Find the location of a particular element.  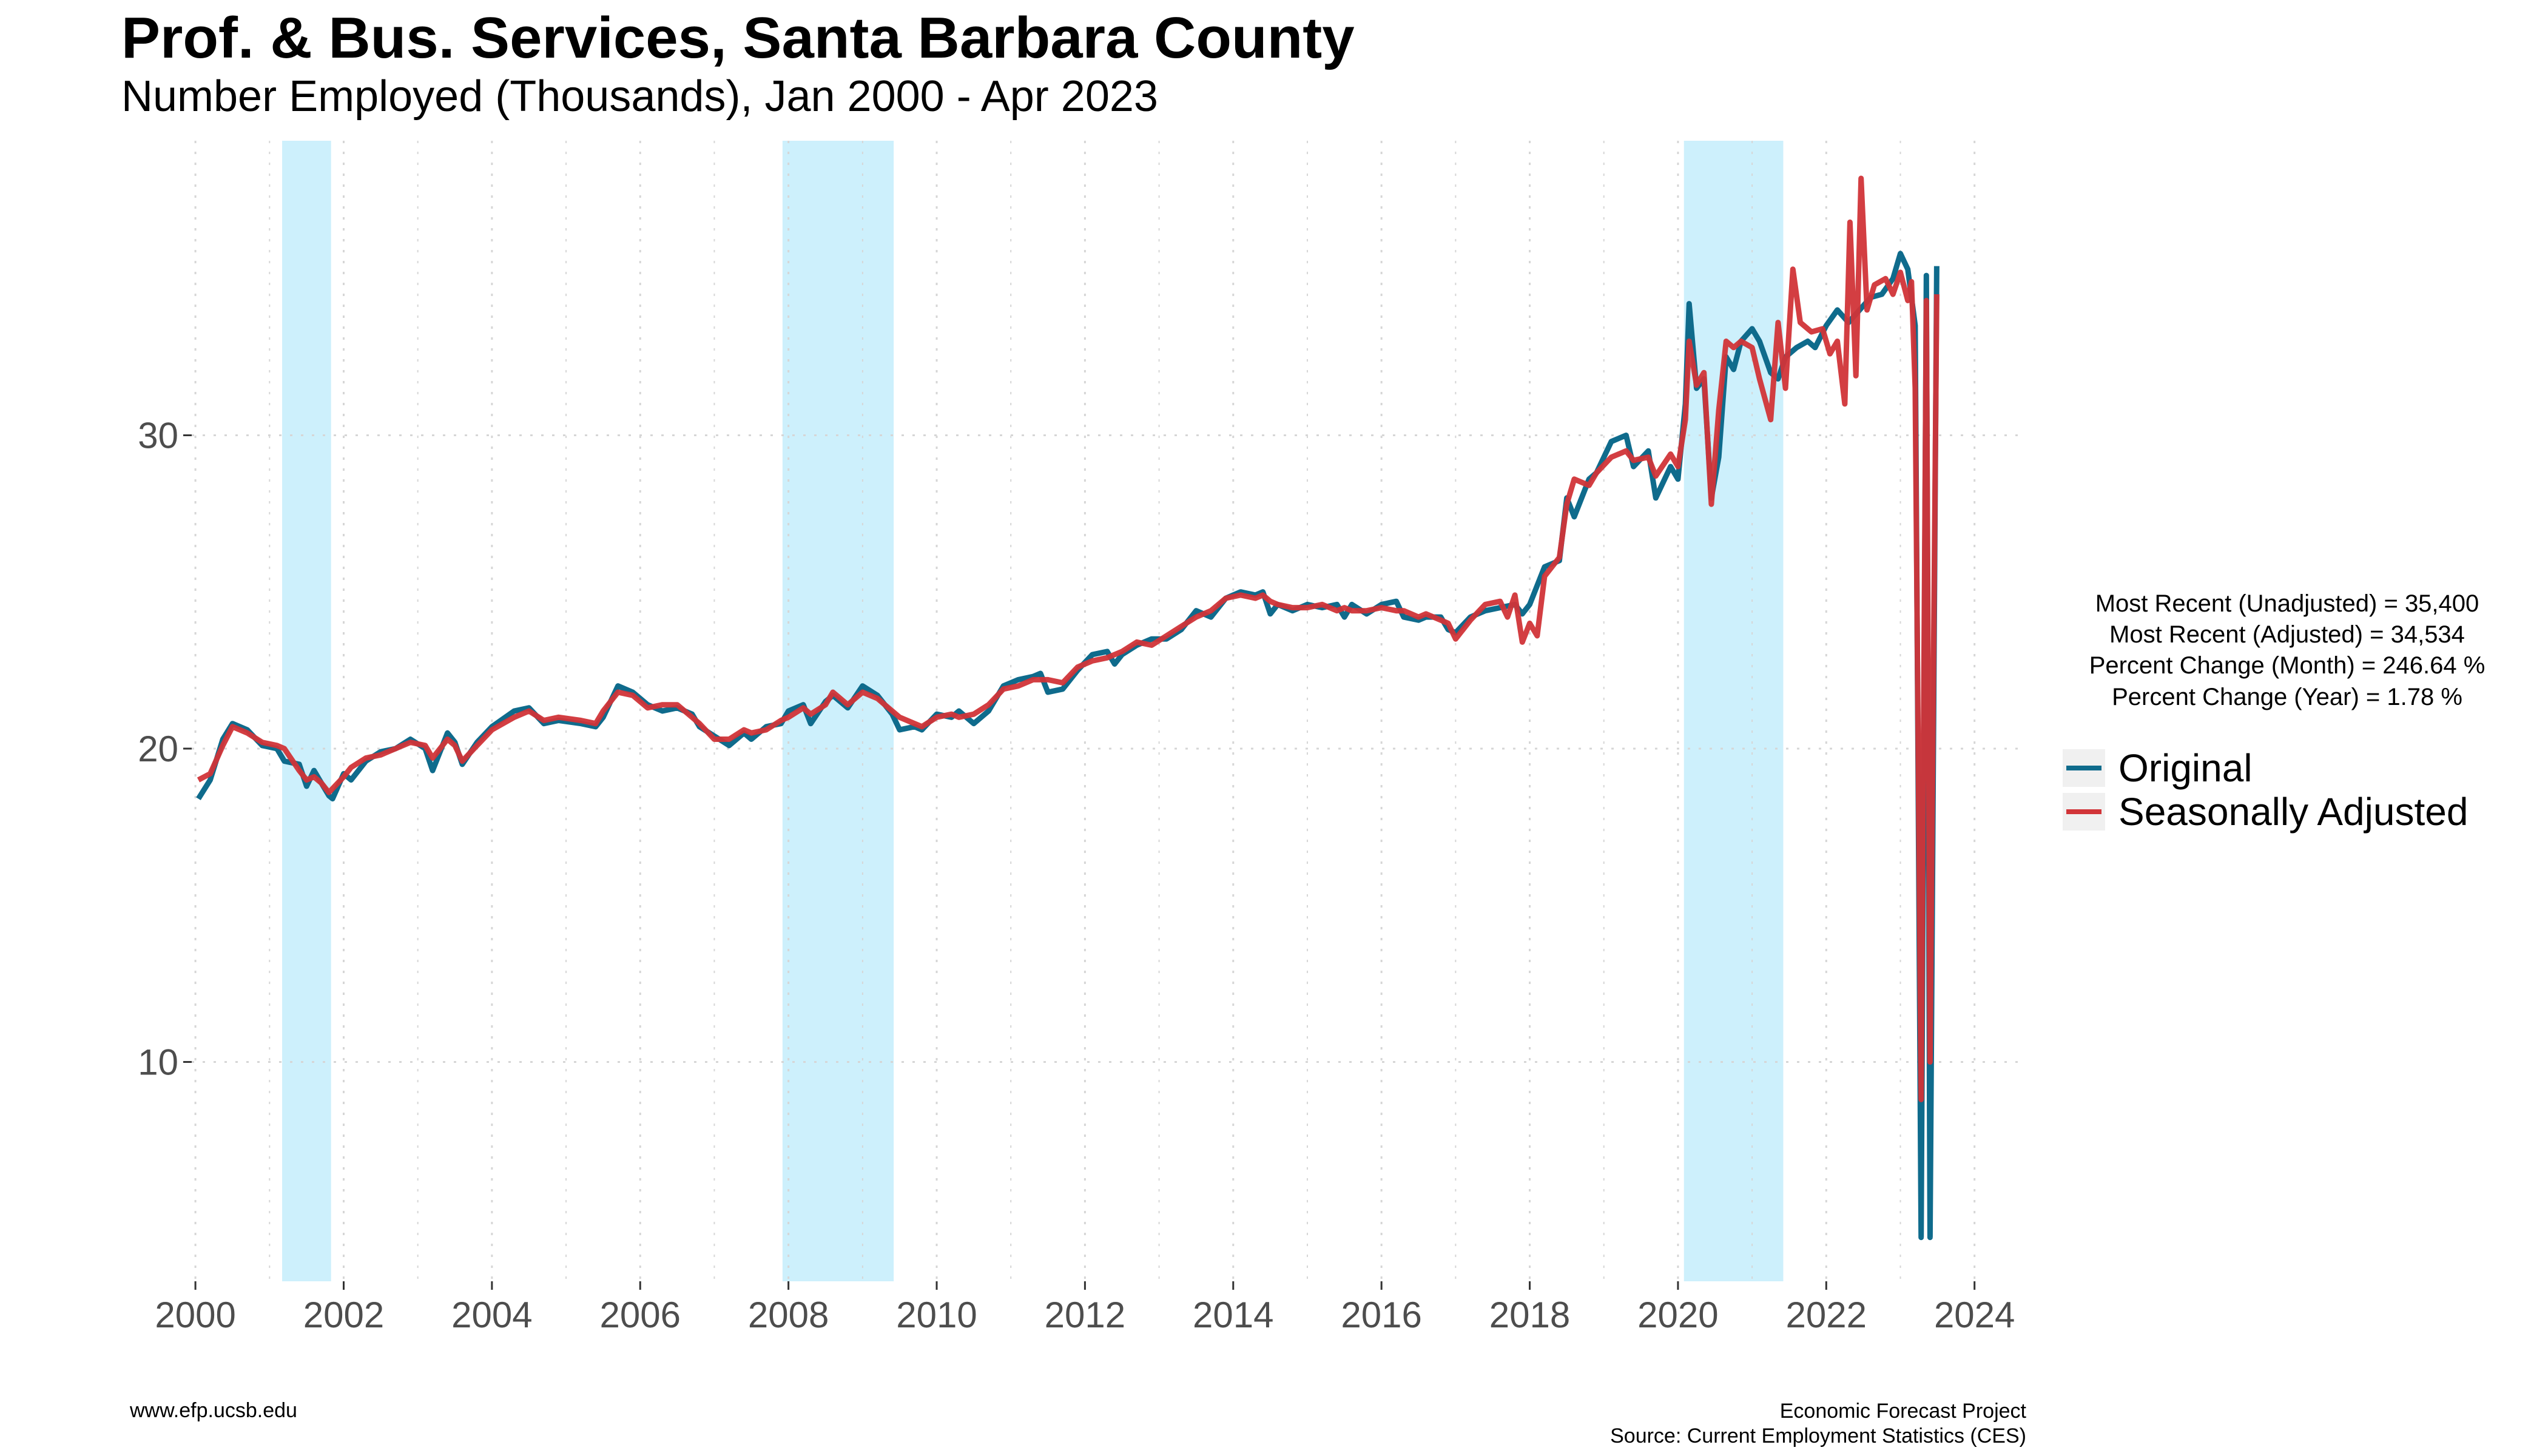

x-tick-label: 2018 is located at coordinates (1529, 1315).